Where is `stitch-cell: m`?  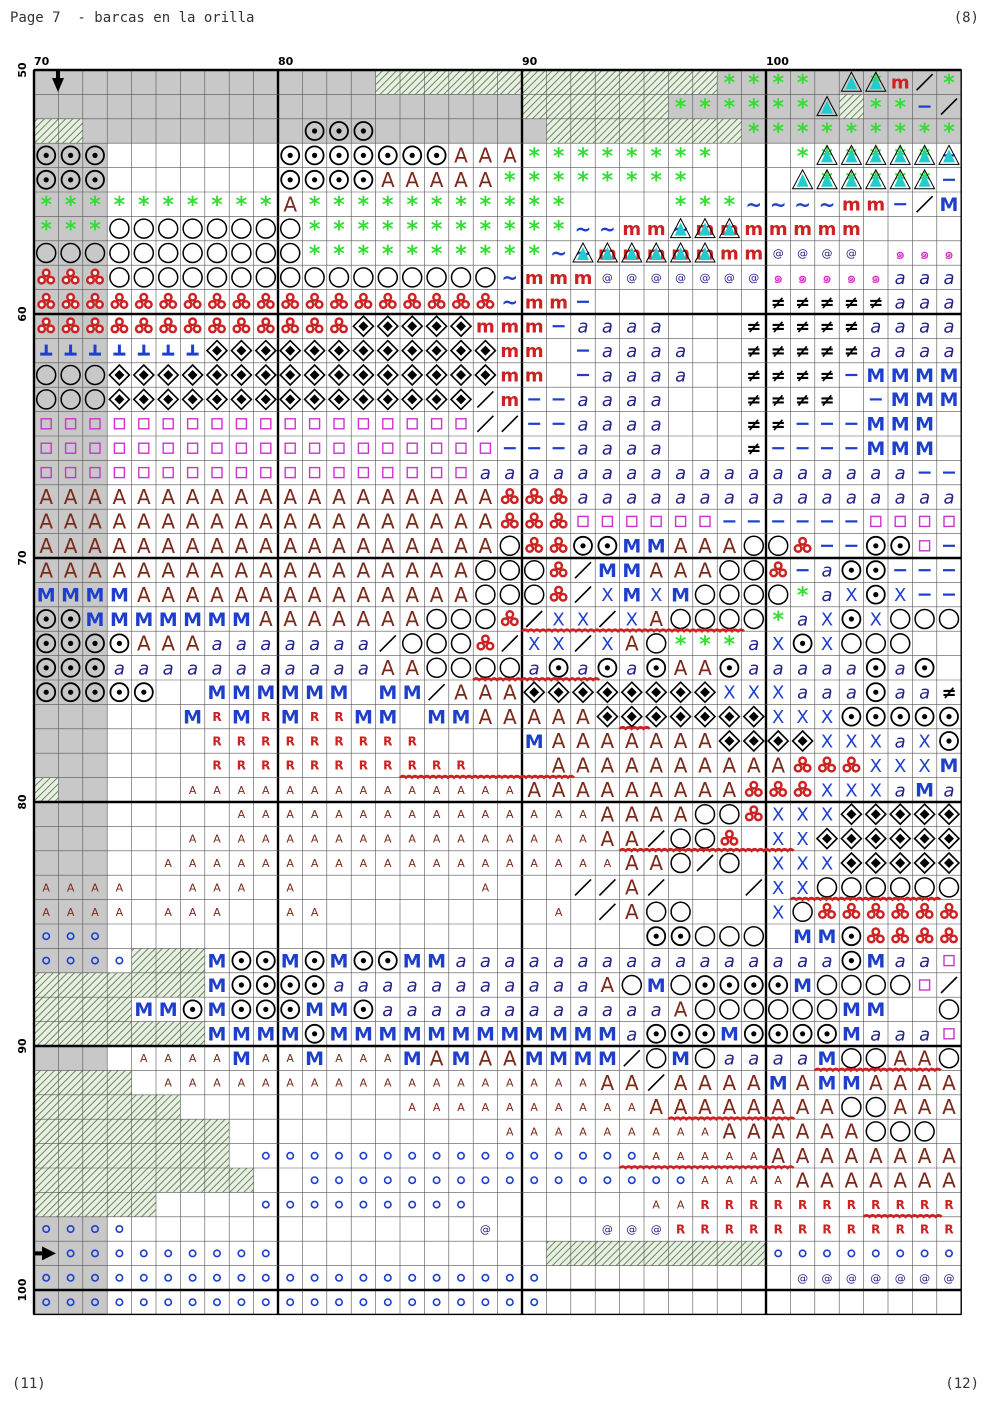
stitch-cell: m is located at coordinates (534, 375).